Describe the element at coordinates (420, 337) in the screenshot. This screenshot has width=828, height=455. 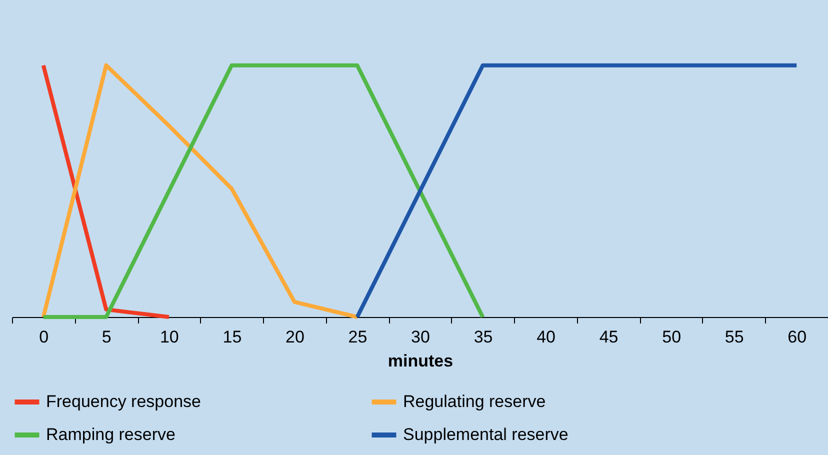
I see `x-tick-label: 30` at that location.